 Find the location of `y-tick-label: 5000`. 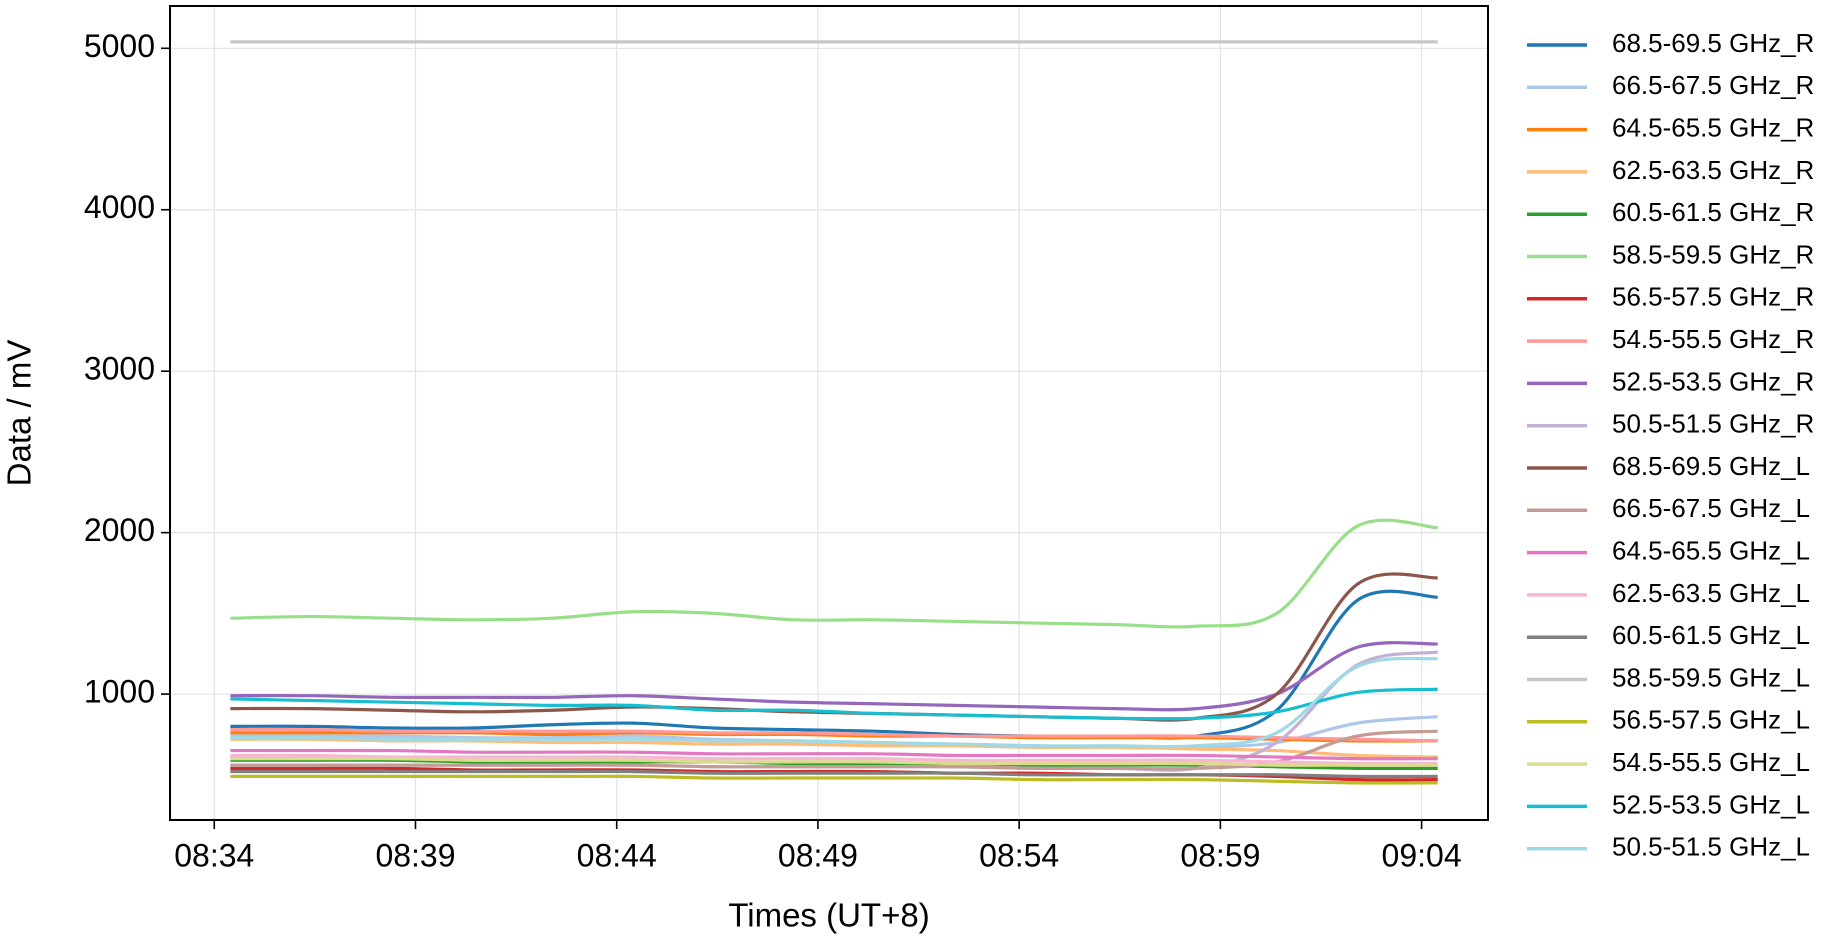

y-tick-label: 5000 is located at coordinates (119, 46).